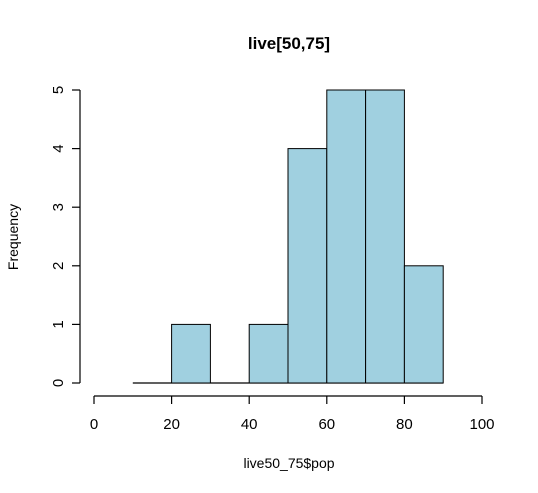 The height and width of the screenshot is (493, 538). What do you see at coordinates (58, 148) in the screenshot?
I see `y-tick-label: 4` at bounding box center [58, 148].